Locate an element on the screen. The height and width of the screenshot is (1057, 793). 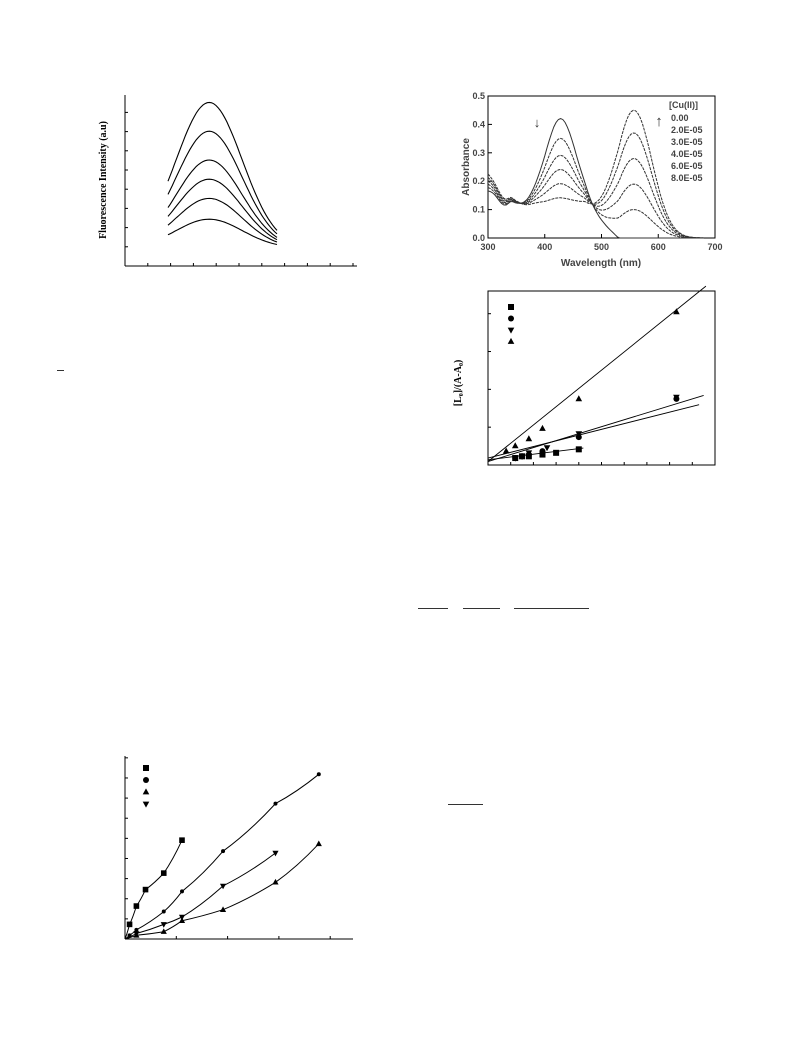
legend-entry: 6.0E-05 is located at coordinates (687, 166).